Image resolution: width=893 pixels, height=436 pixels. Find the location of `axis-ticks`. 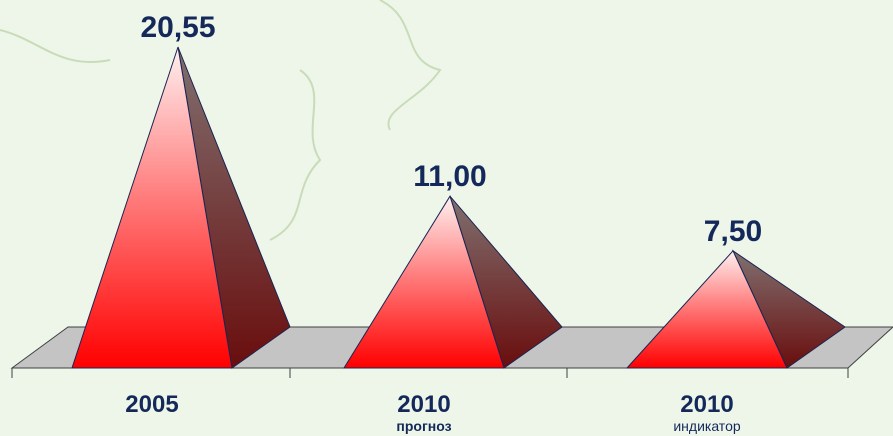

axis-ticks is located at coordinates (430, 373).